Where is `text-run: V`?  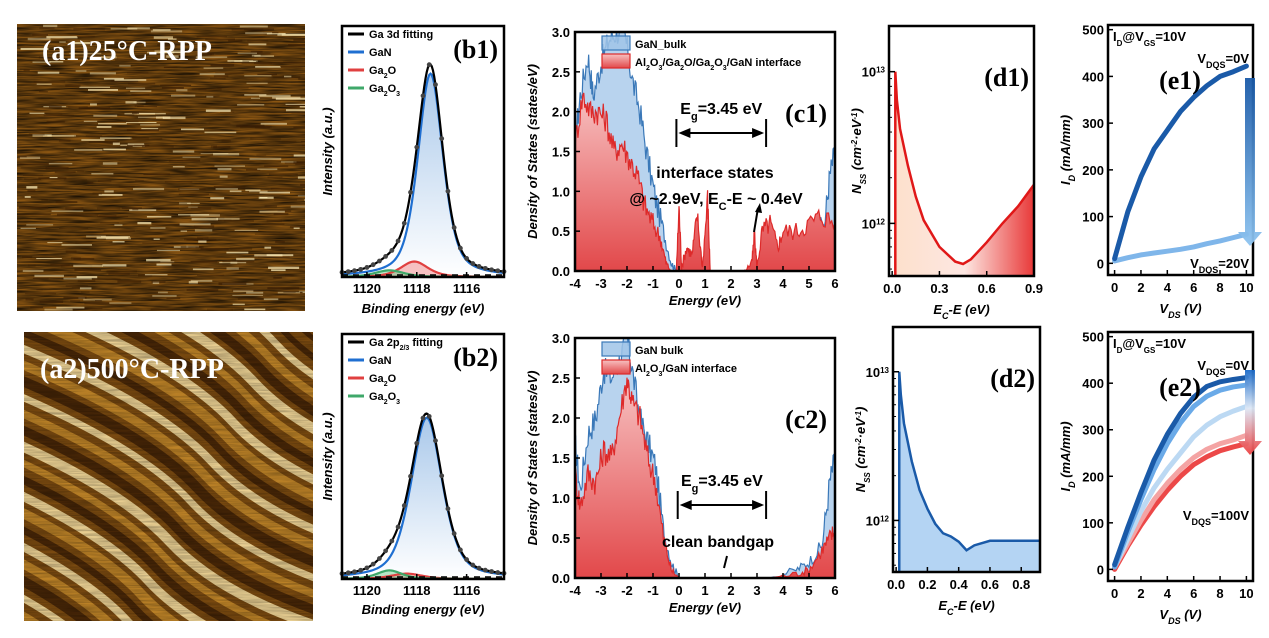 text-run: V is located at coordinates (1164, 308).